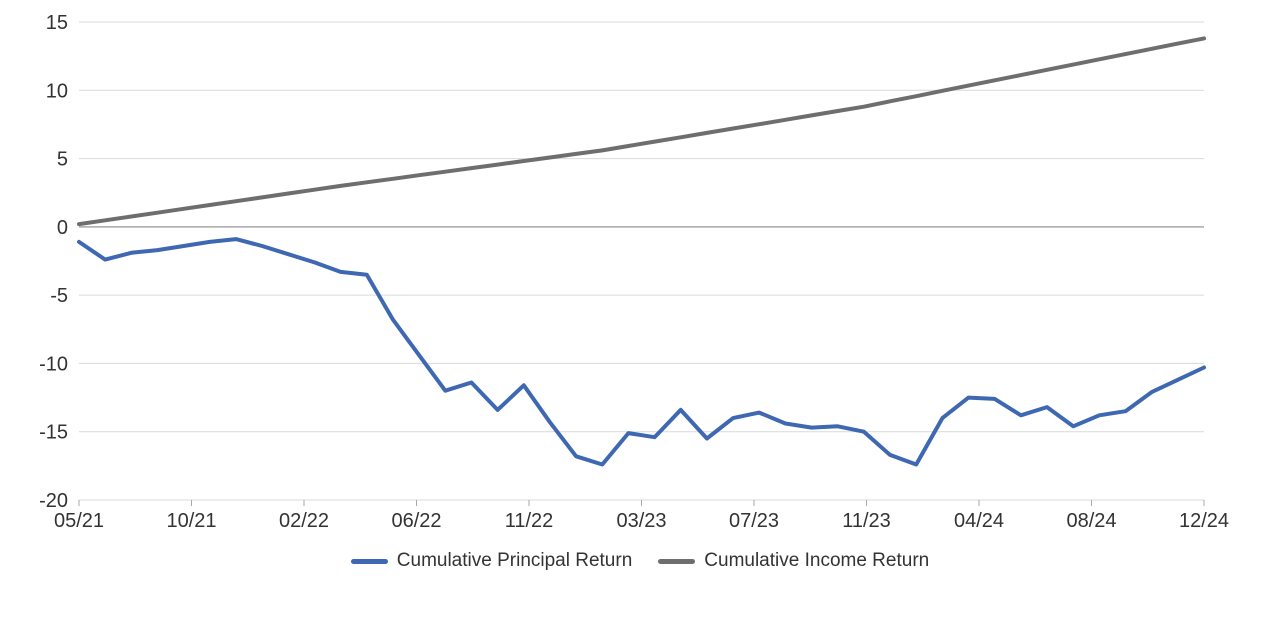  I want to click on x-axis-tick-label: 07/23, so click(754, 521).